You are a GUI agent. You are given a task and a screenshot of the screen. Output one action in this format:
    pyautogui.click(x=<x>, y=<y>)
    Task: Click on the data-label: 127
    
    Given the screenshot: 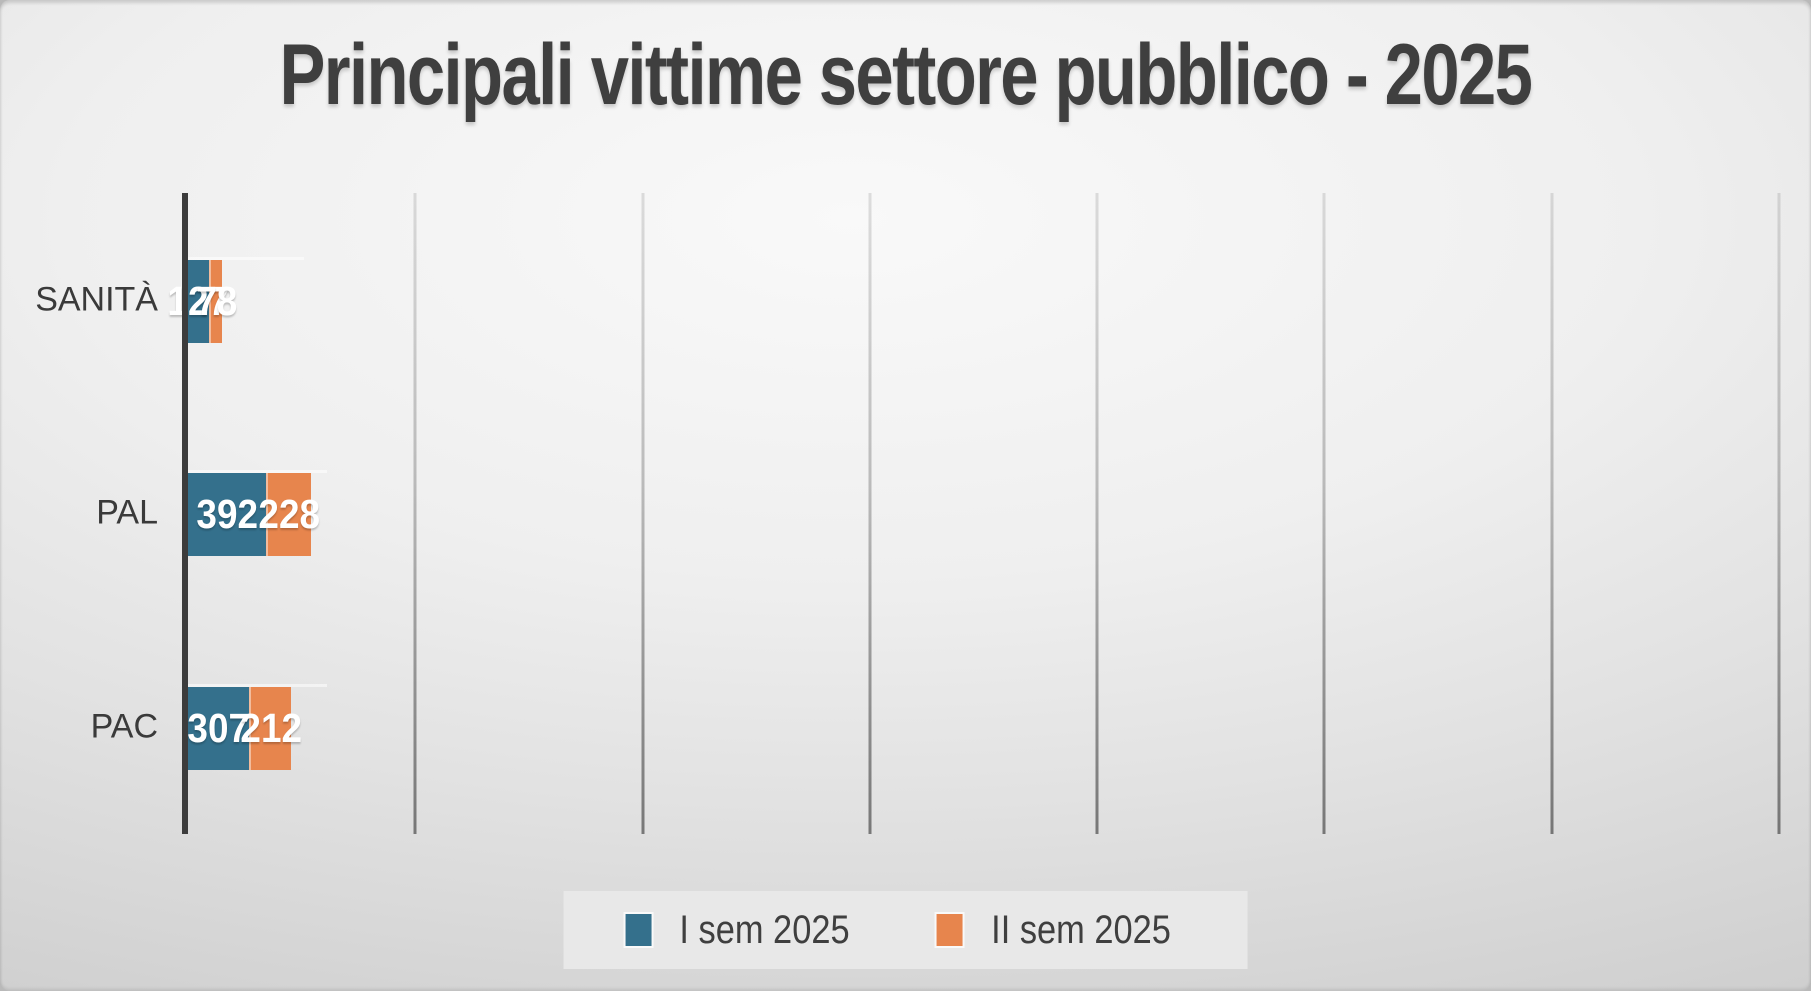 What is the action you would take?
    pyautogui.click(x=198, y=300)
    